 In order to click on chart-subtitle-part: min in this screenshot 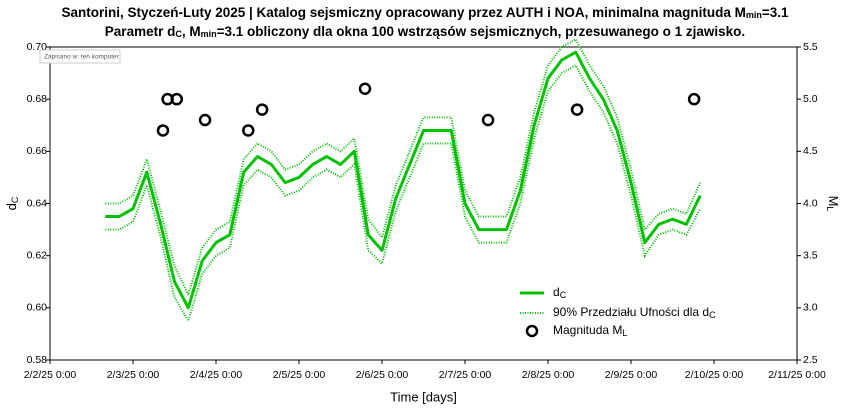, I will do `click(209, 34)`.